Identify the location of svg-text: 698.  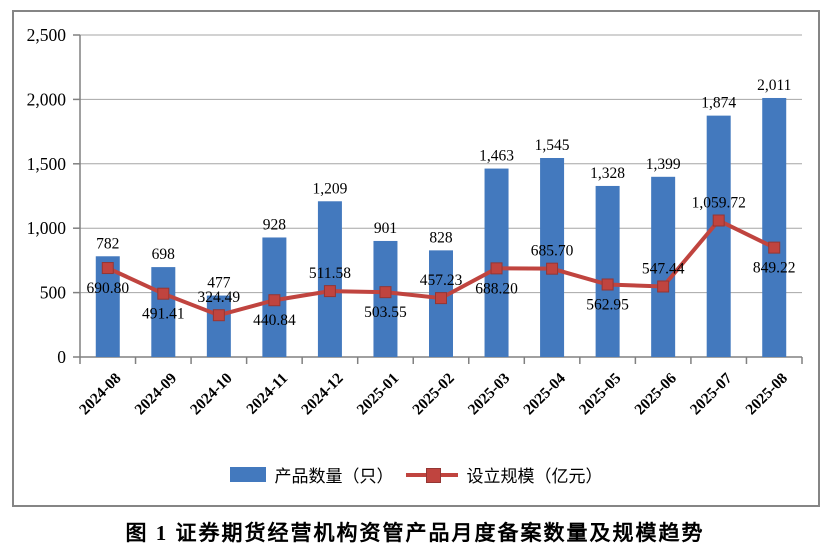
(164, 254).